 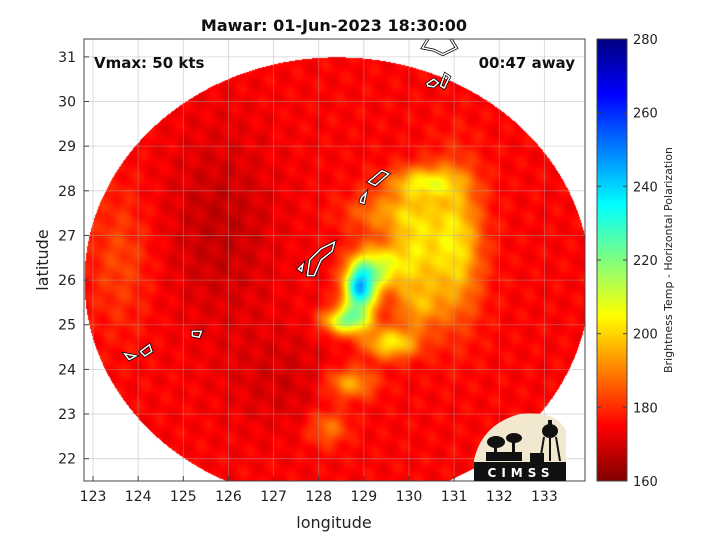 I want to click on colorbar-tick-label: 240, so click(x=645, y=187).